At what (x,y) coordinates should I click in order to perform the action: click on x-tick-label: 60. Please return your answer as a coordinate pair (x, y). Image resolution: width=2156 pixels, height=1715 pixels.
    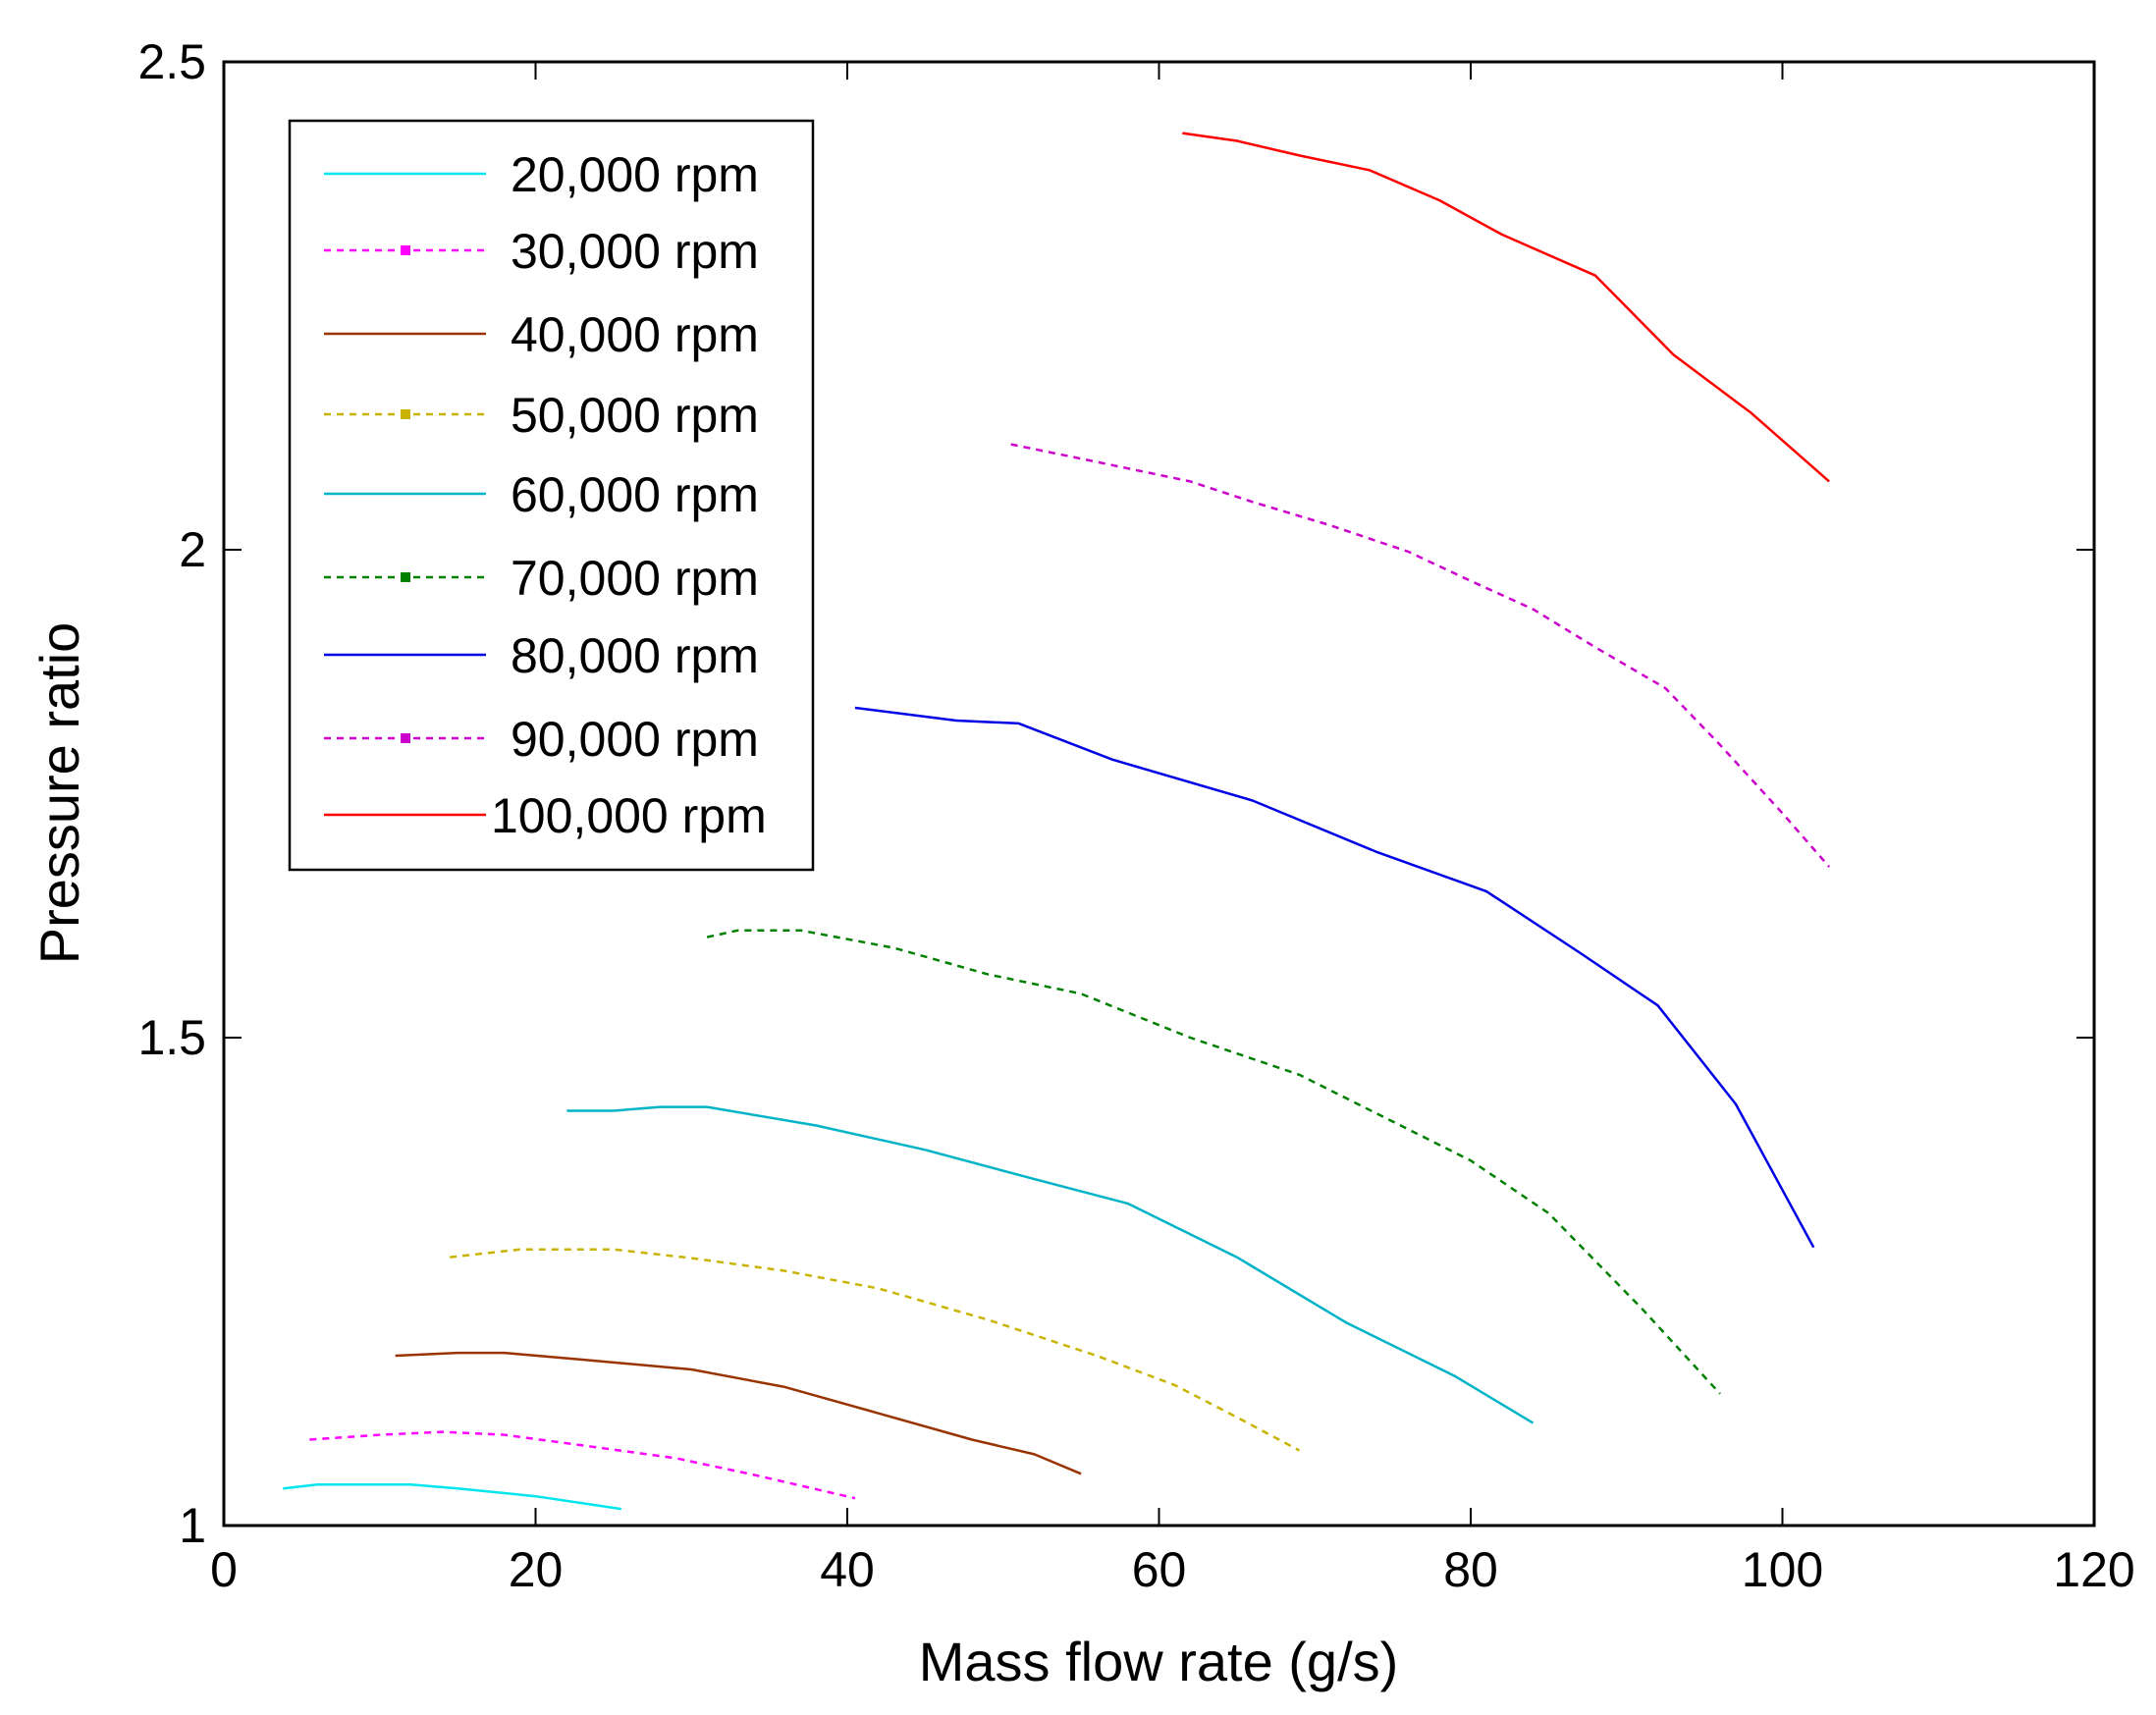
    Looking at the image, I should click on (1159, 1570).